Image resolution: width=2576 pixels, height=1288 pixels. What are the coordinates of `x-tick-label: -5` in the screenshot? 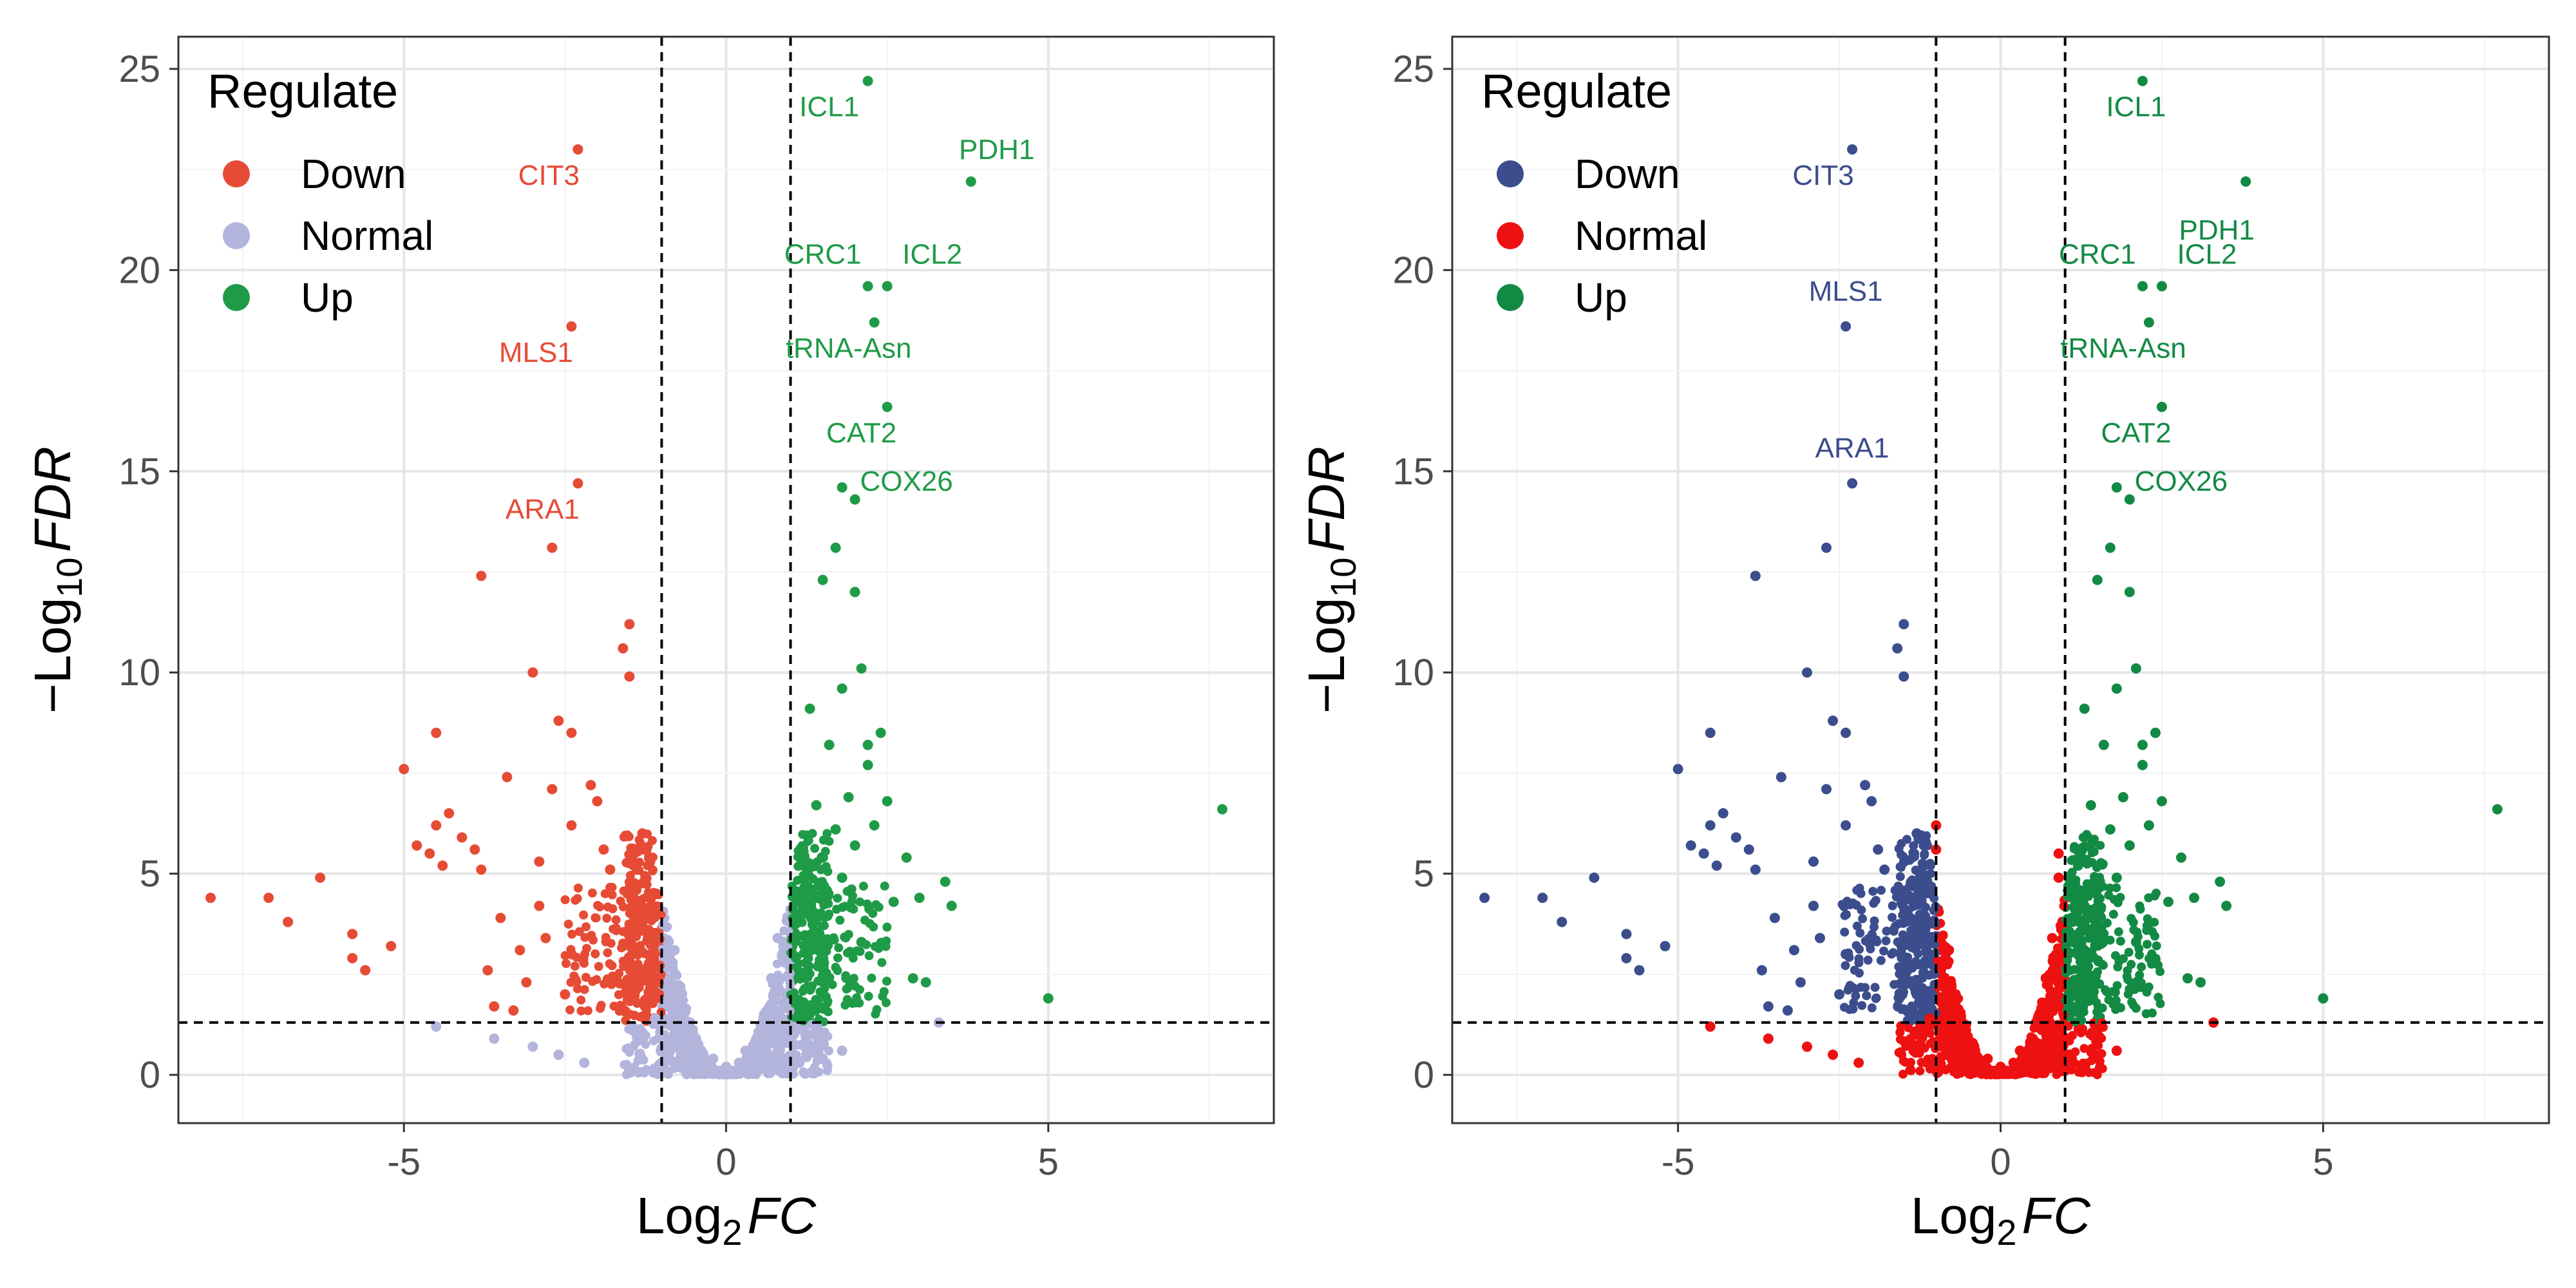 It's located at (404, 1162).